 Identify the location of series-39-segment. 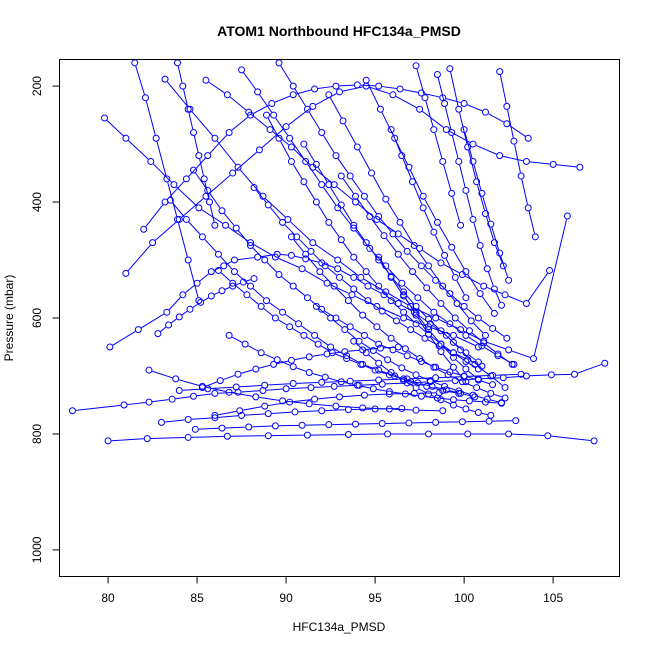
(185, 97).